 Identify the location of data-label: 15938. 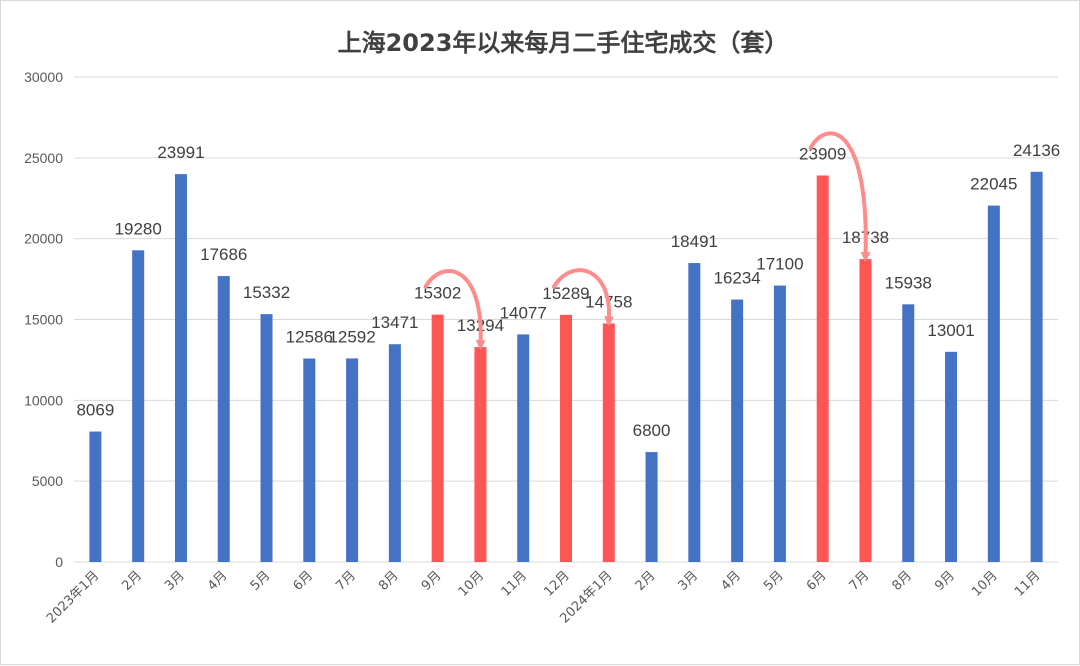
(908, 282).